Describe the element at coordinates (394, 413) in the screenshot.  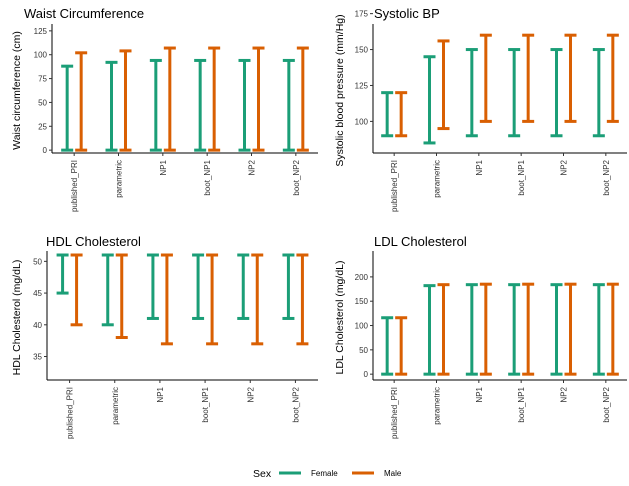
I see `ldl-x-tick-label: published_PRI` at that location.